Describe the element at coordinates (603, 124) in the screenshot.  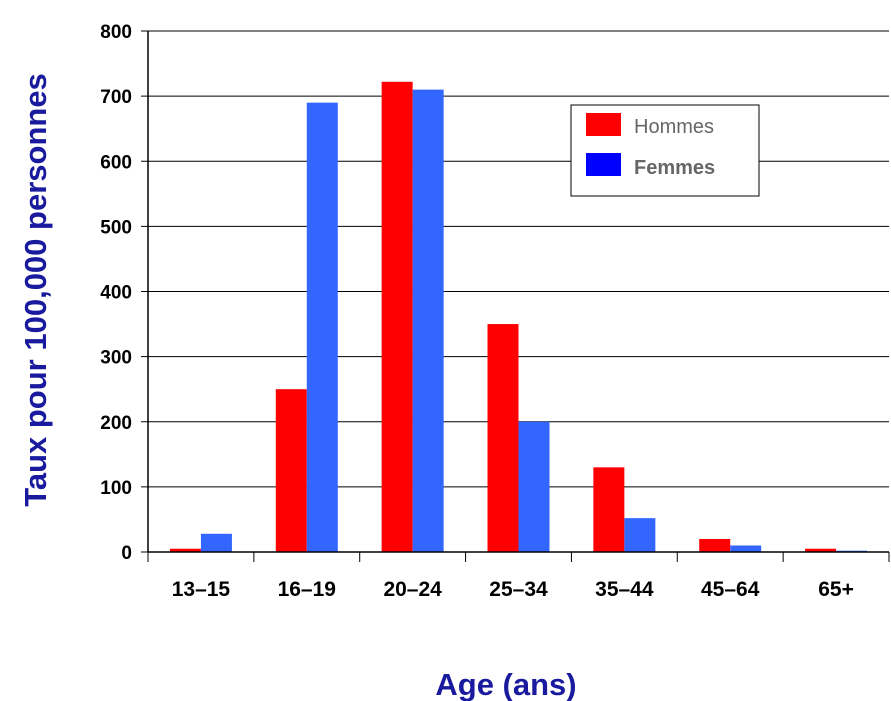
I see `legend-swatch-hommes` at that location.